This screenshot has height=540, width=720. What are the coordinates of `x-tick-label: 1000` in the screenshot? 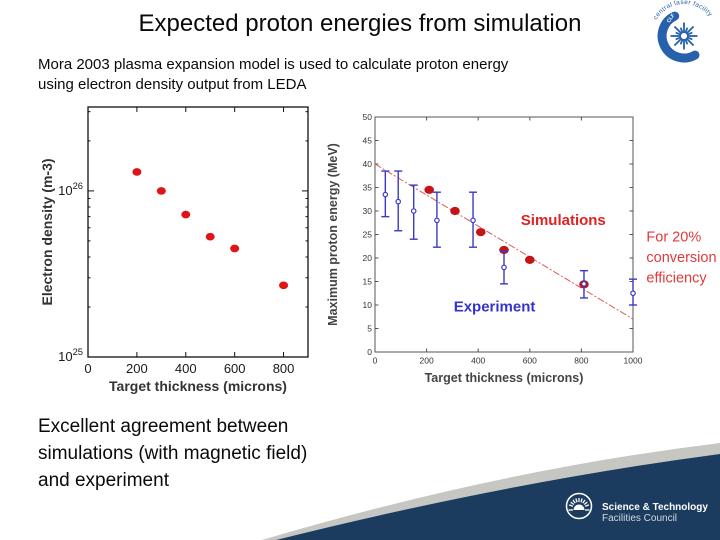 It's located at (633, 361).